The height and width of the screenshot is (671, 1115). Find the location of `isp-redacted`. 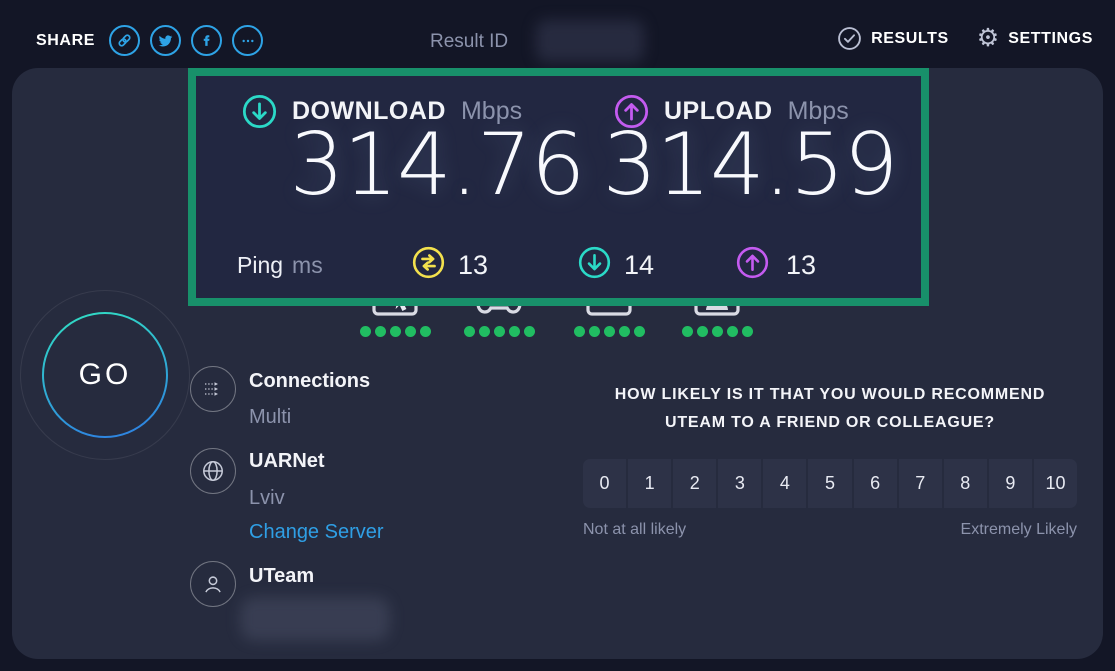

isp-redacted is located at coordinates (315, 619).